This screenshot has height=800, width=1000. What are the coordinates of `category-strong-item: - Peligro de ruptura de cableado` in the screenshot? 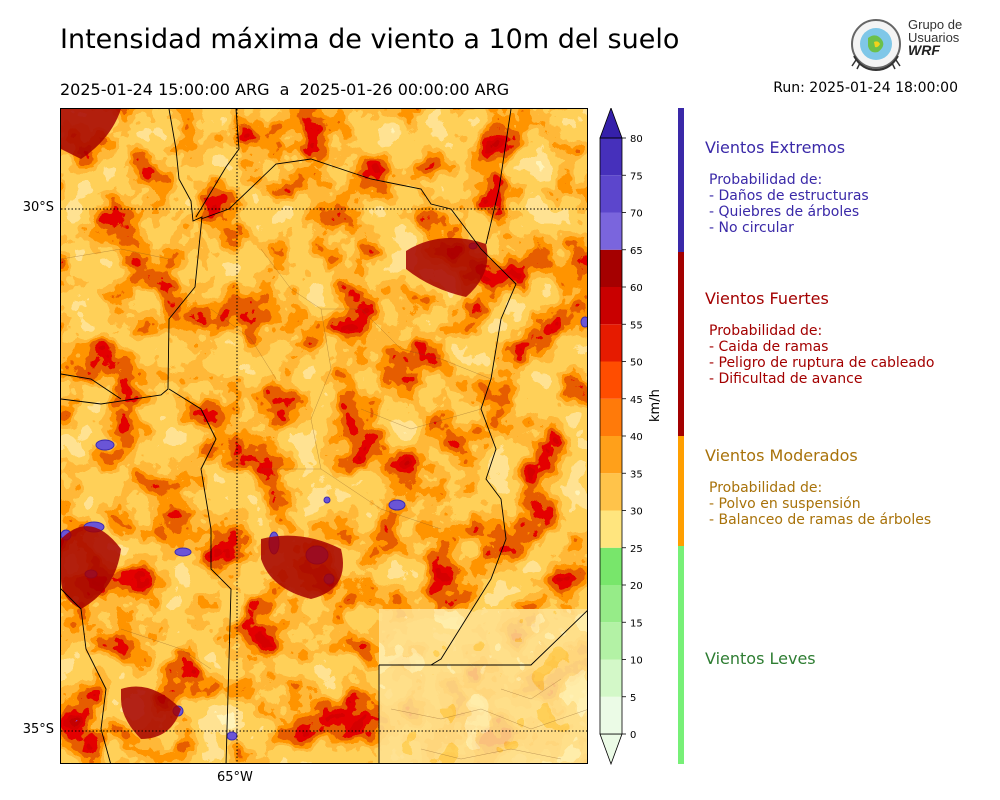 It's located at (822, 363).